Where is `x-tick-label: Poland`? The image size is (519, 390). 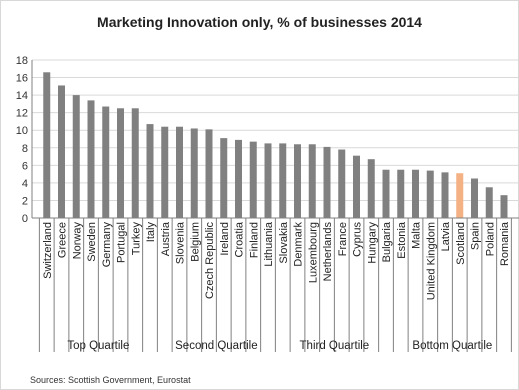 x-tick-label: Poland is located at coordinates (490, 239).